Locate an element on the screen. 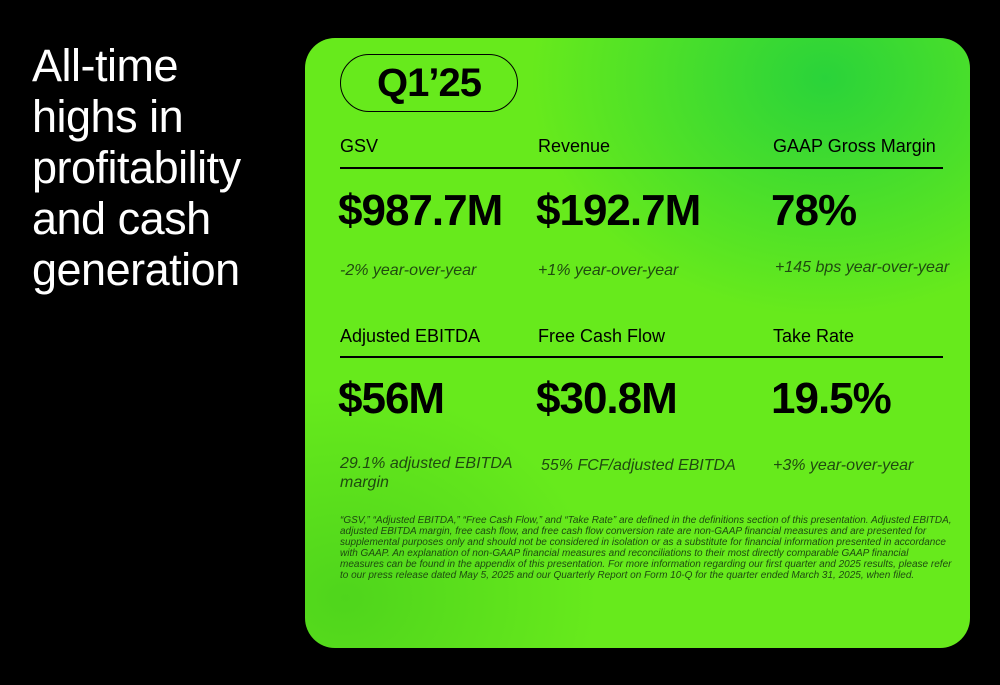 The height and width of the screenshot is (685, 1000). metric-label-revenue: Revenue is located at coordinates (574, 146).